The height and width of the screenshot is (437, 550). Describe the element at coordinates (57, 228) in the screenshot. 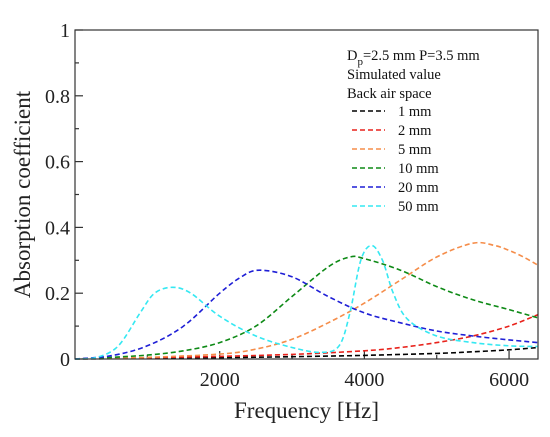

I see `y-tick-label: 0.4` at that location.